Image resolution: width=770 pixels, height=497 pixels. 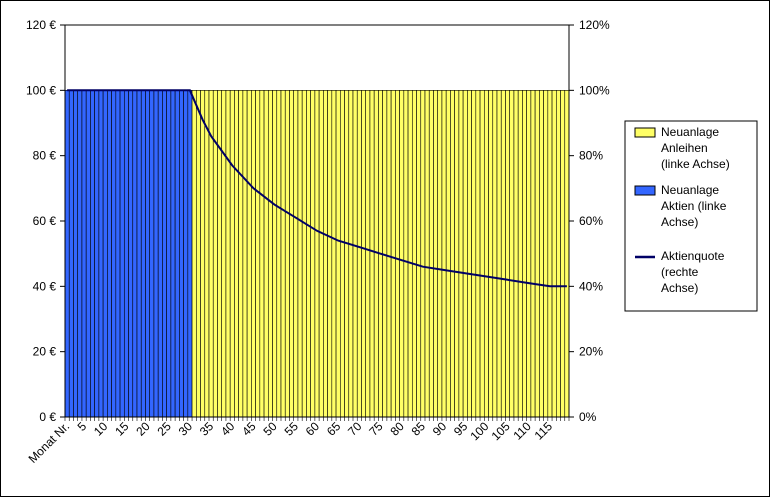 I want to click on x-tick-label: 15, so click(x=122, y=429).